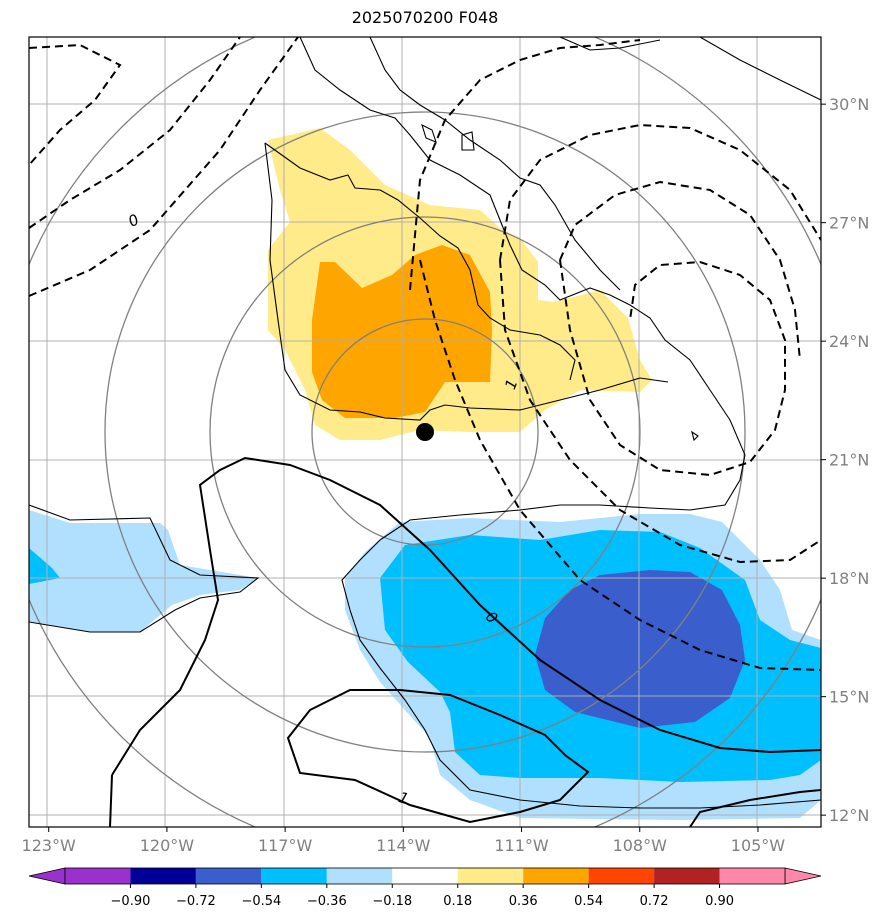  I want to click on y-tick-label: 27°N, so click(849, 223).